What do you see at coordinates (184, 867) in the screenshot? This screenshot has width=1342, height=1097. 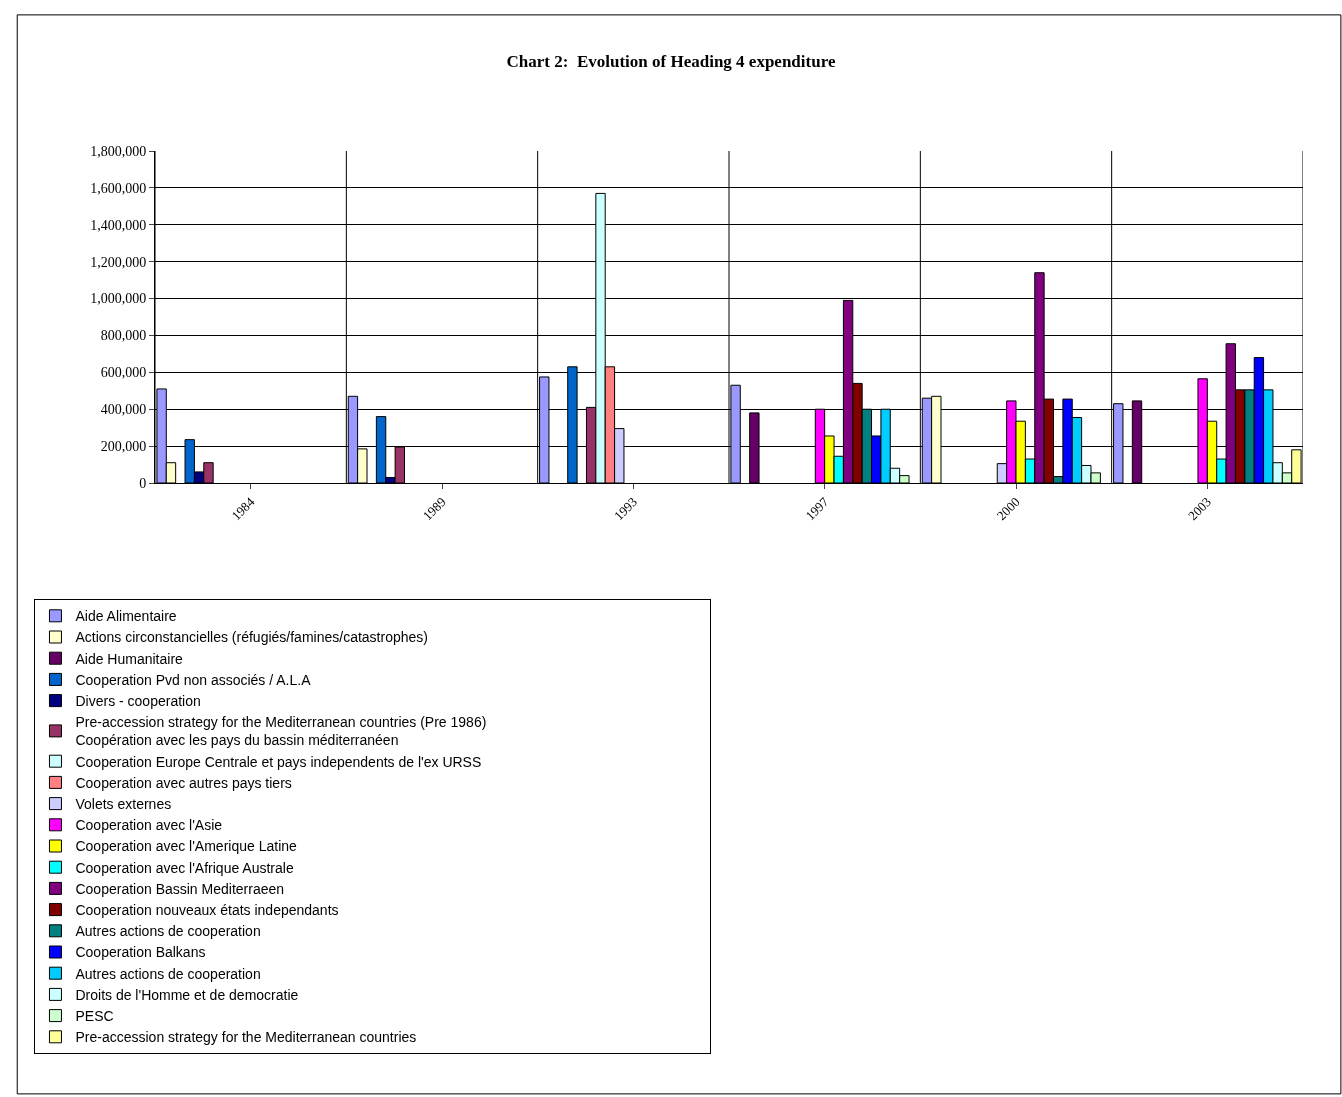 I see `legend-label: Cooperation avec l'Afrique Australe` at bounding box center [184, 867].